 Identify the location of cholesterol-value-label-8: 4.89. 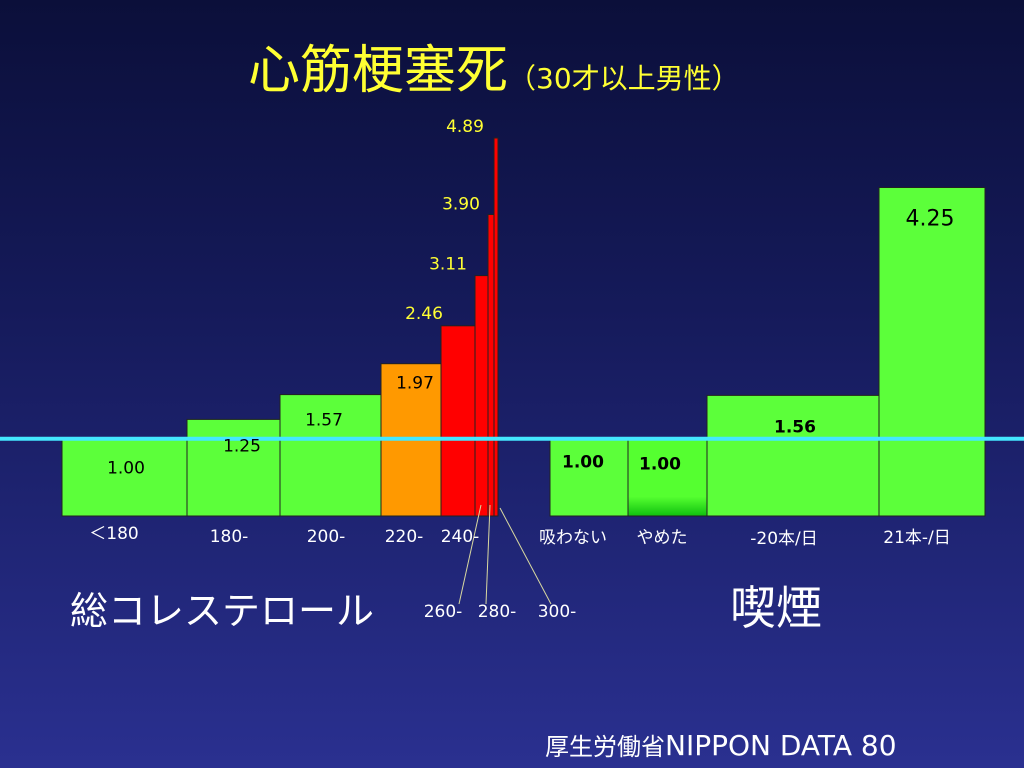
(465, 127).